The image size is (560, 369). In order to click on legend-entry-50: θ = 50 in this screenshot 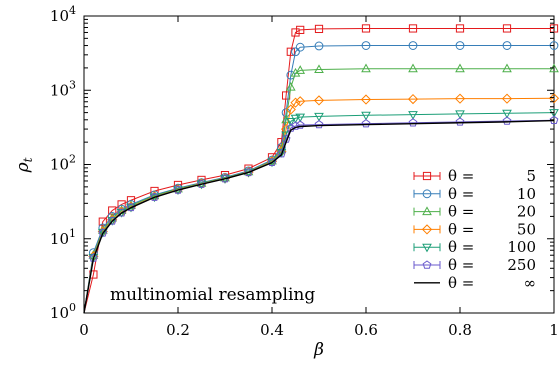, I will do `click(474, 229)`.